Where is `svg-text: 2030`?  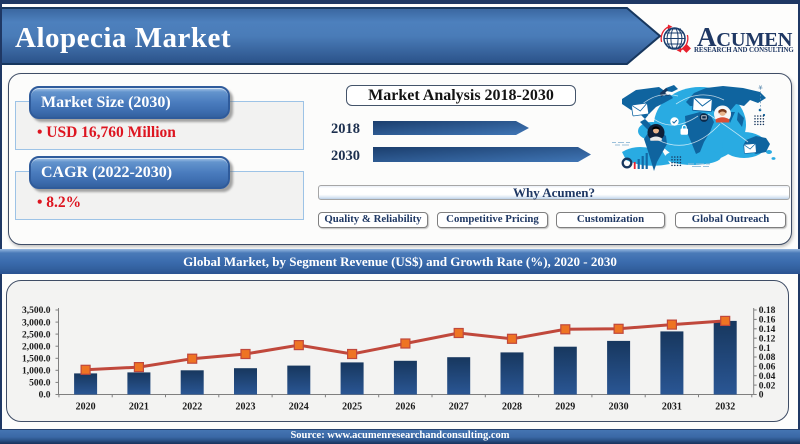 svg-text: 2030 is located at coordinates (619, 407).